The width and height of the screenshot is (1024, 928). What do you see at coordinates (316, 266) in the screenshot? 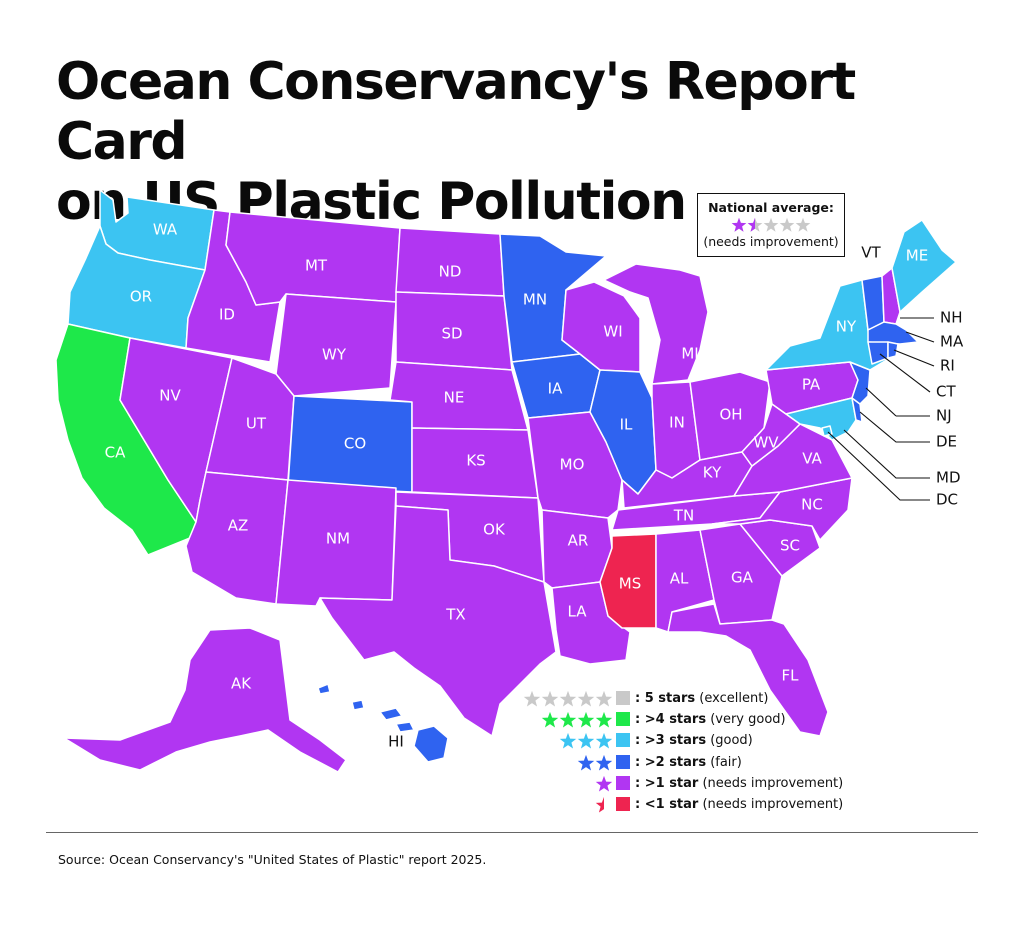
I see `state-label-mt: MT` at bounding box center [316, 266].